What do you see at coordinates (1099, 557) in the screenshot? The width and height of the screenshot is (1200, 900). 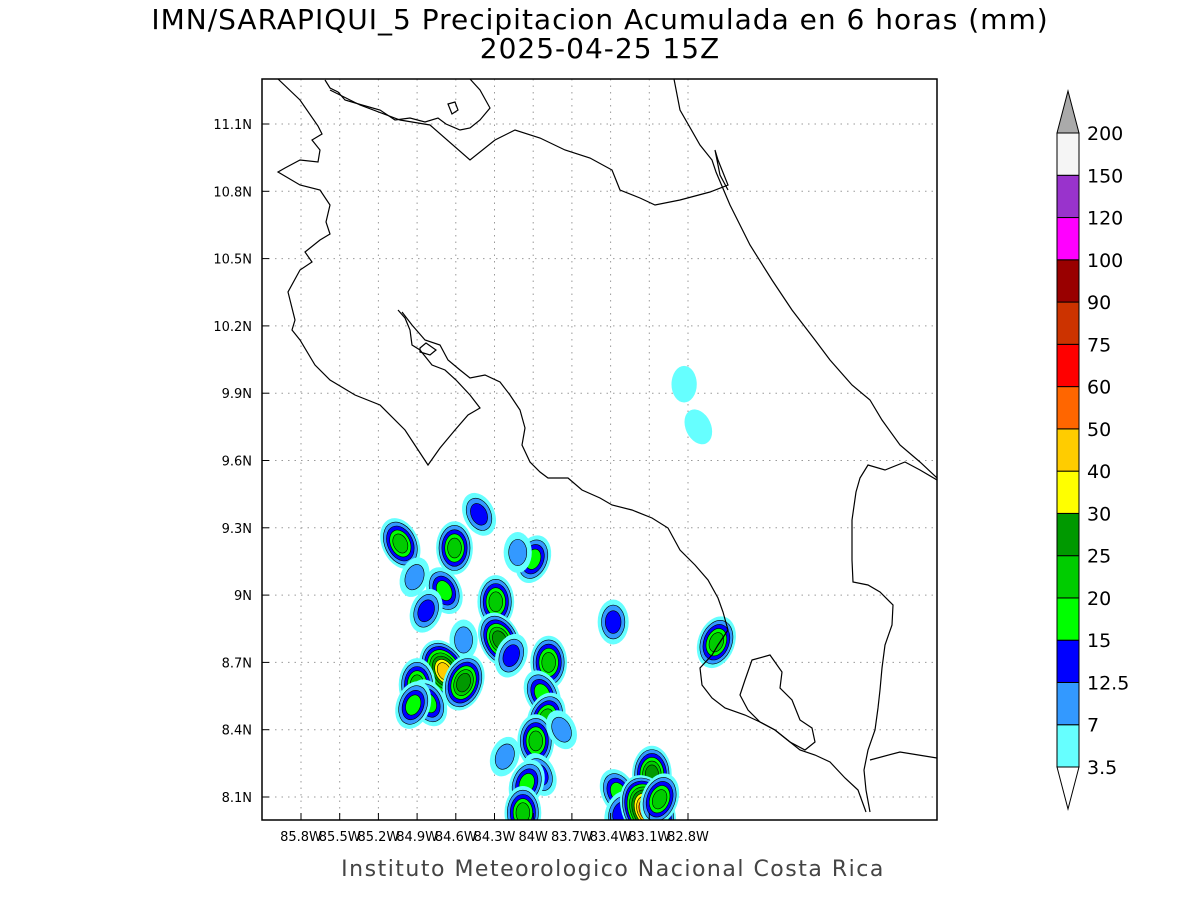 I see `colorbar-label: 25` at bounding box center [1099, 557].